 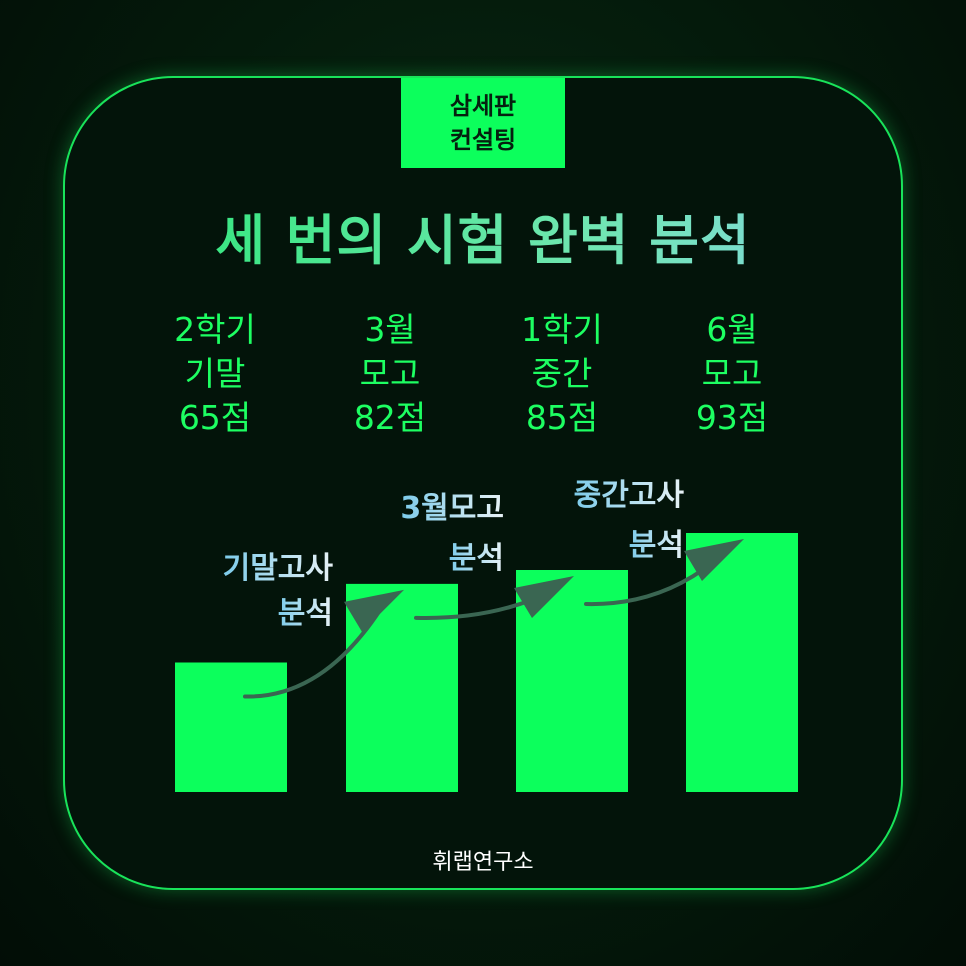 I want to click on exam-type: 중간, so click(x=562, y=373).